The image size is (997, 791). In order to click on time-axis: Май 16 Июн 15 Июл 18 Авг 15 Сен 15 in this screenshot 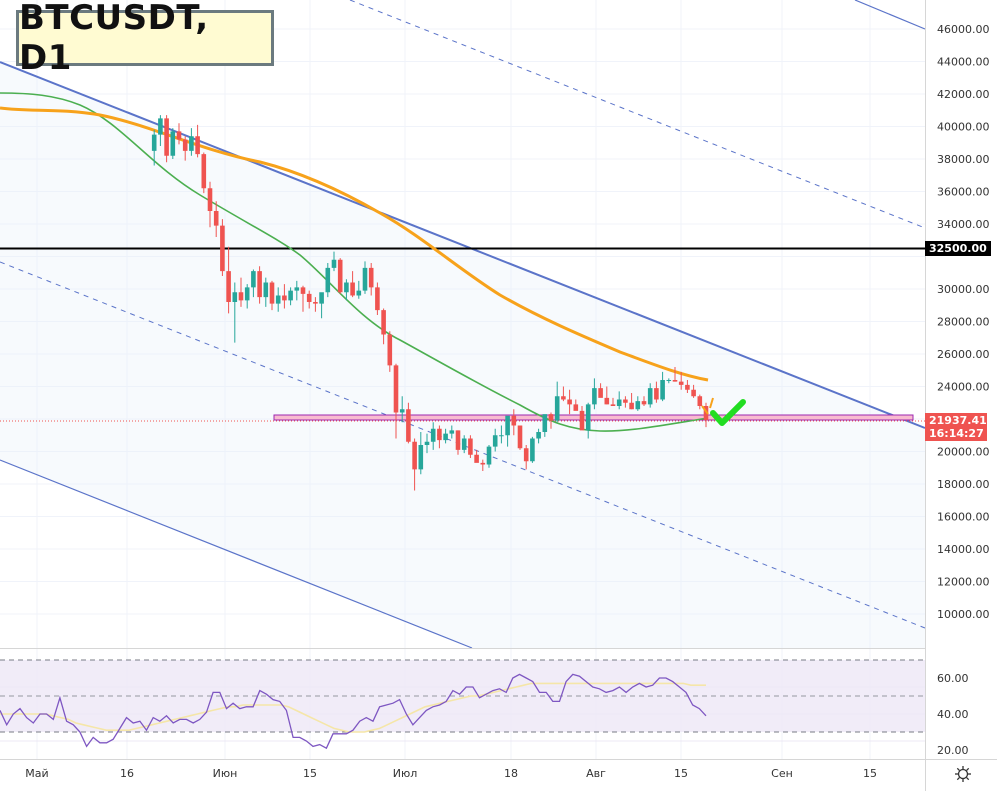, I will do `click(451, 773)`.